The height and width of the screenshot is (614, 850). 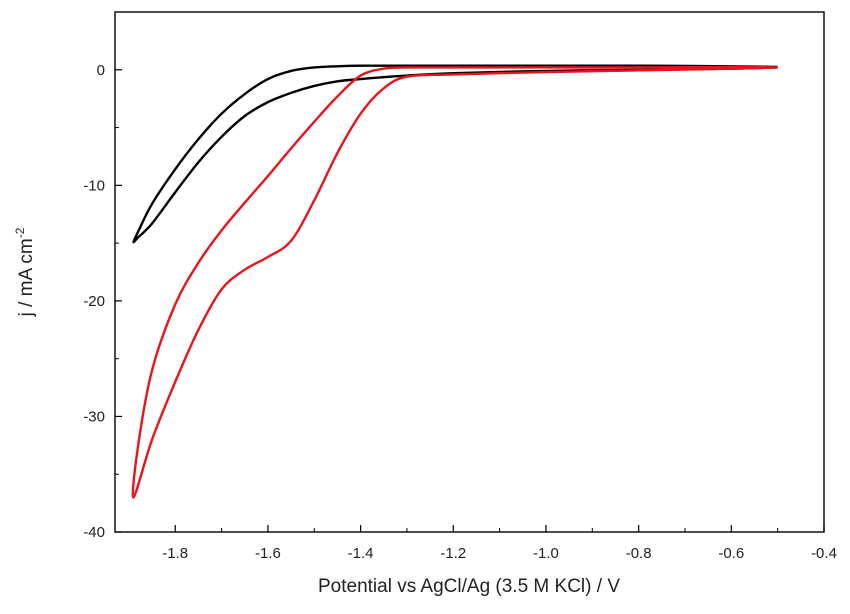 I want to click on x-tick-label: -0.8, so click(x=639, y=553).